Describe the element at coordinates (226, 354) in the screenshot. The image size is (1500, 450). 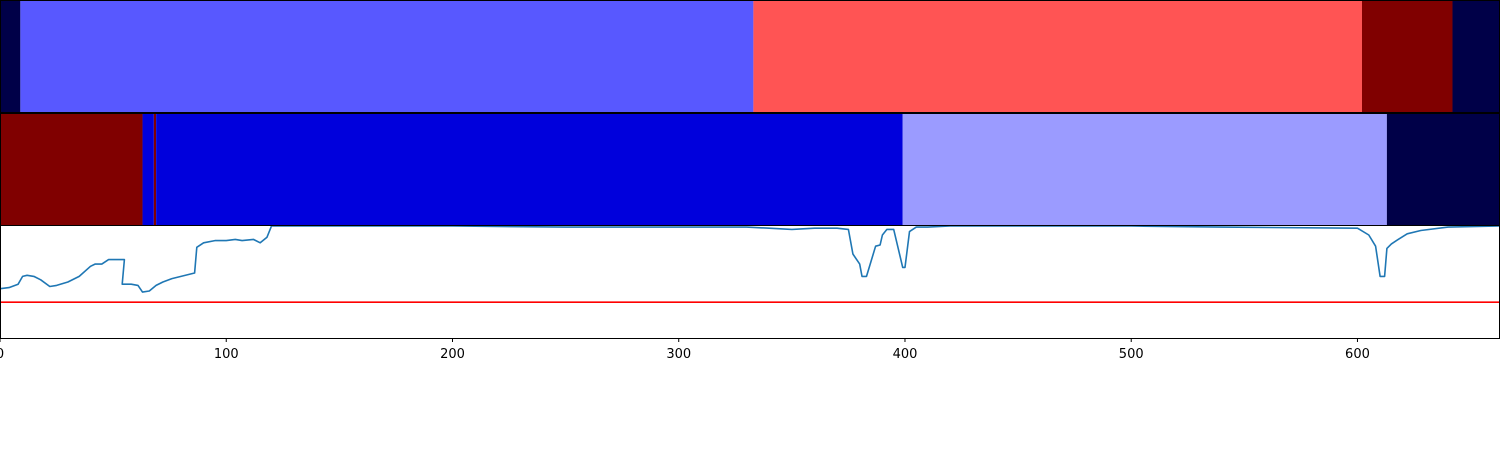
I see `x-tick-label-1: 100` at that location.